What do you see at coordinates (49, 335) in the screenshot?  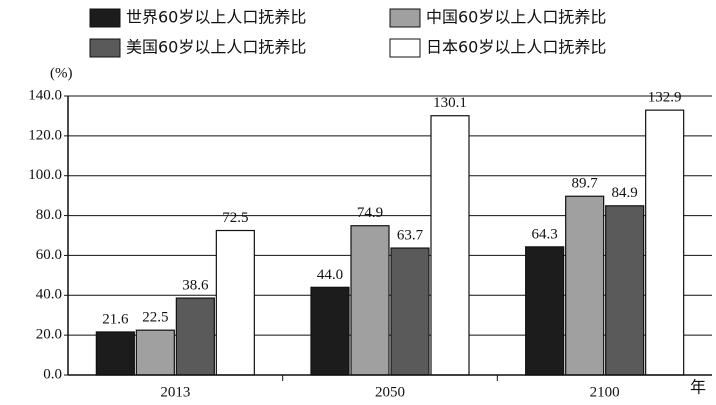 I see `y-tick-label: 20.0` at bounding box center [49, 335].